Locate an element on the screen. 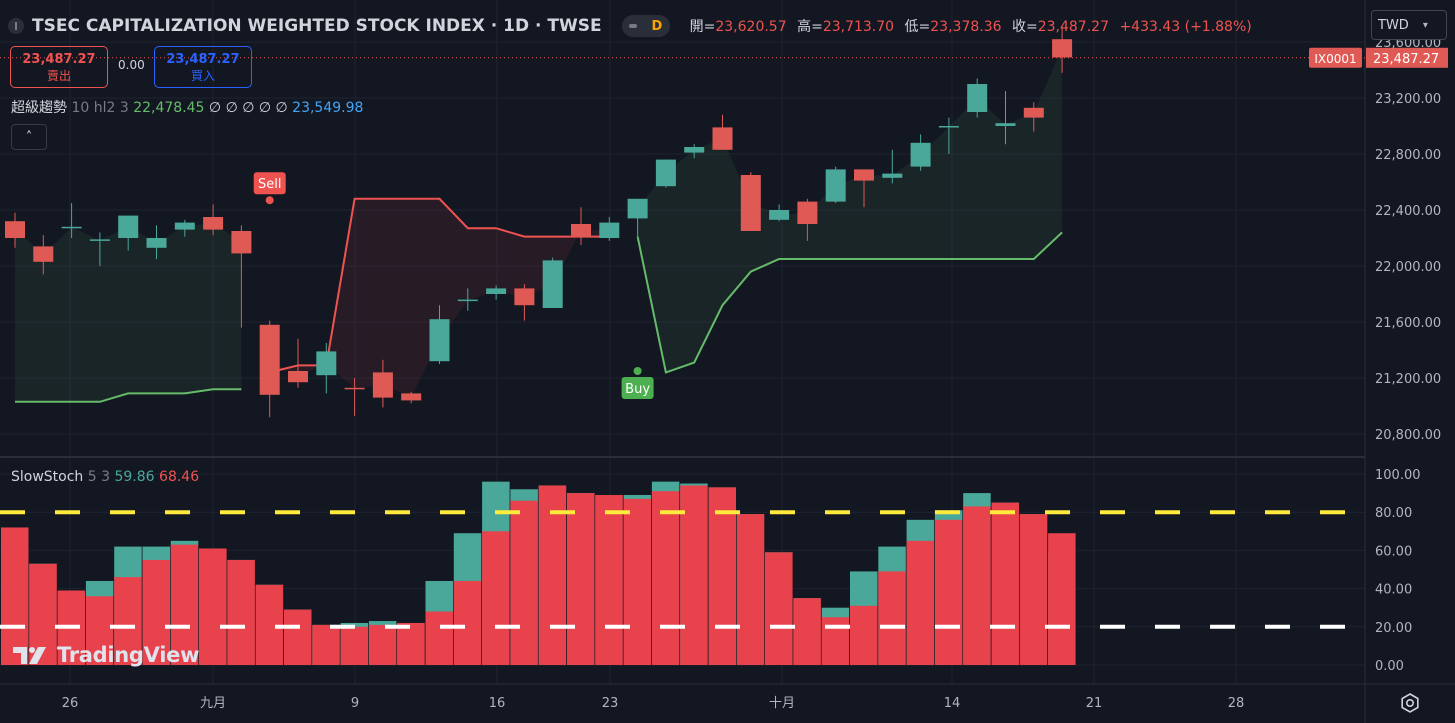  symbol-info-icon is located at coordinates (16, 26).